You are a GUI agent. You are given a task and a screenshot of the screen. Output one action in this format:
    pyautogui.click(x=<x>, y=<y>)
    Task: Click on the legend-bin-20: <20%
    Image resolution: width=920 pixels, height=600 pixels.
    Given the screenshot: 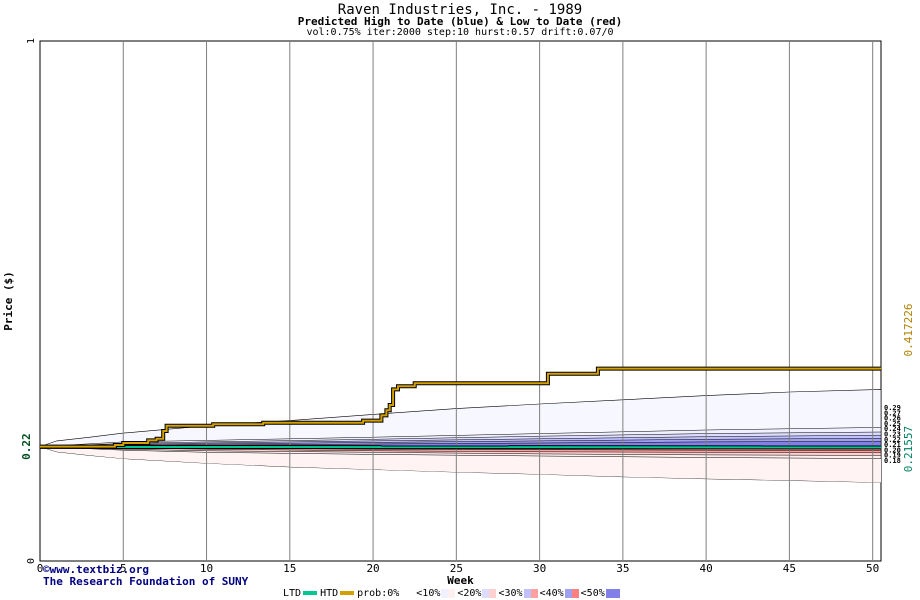 What is the action you would take?
    pyautogui.click(x=477, y=593)
    